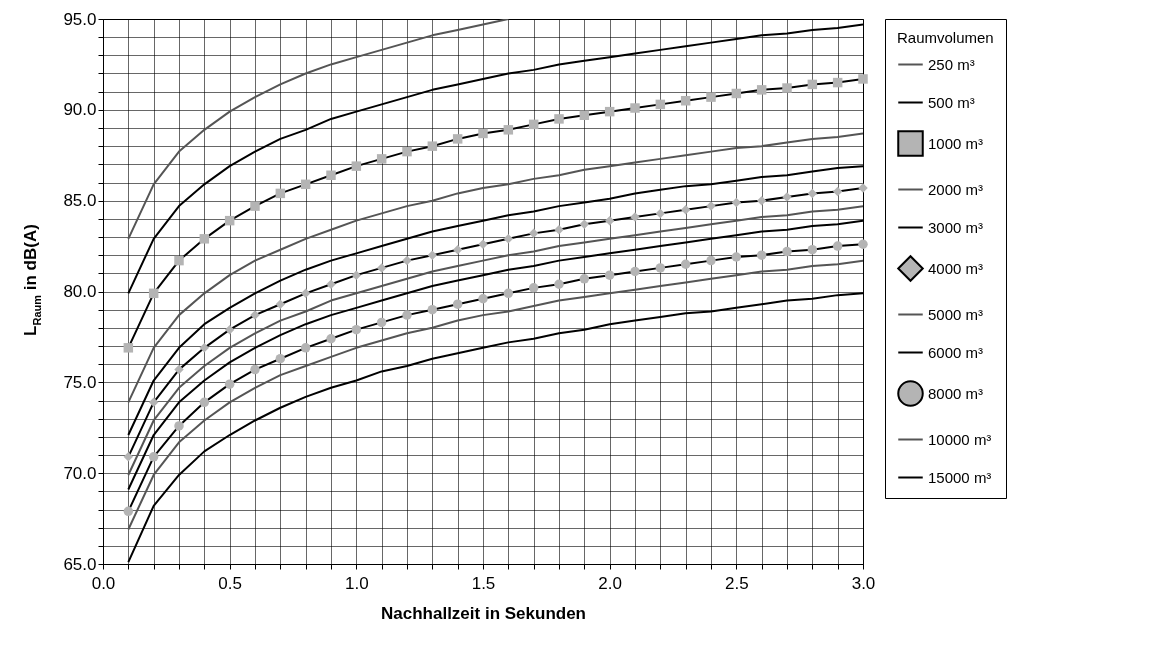 This screenshot has width=1149, height=650. What do you see at coordinates (960, 439) in the screenshot?
I see `legend-label: 10000 m³` at bounding box center [960, 439].